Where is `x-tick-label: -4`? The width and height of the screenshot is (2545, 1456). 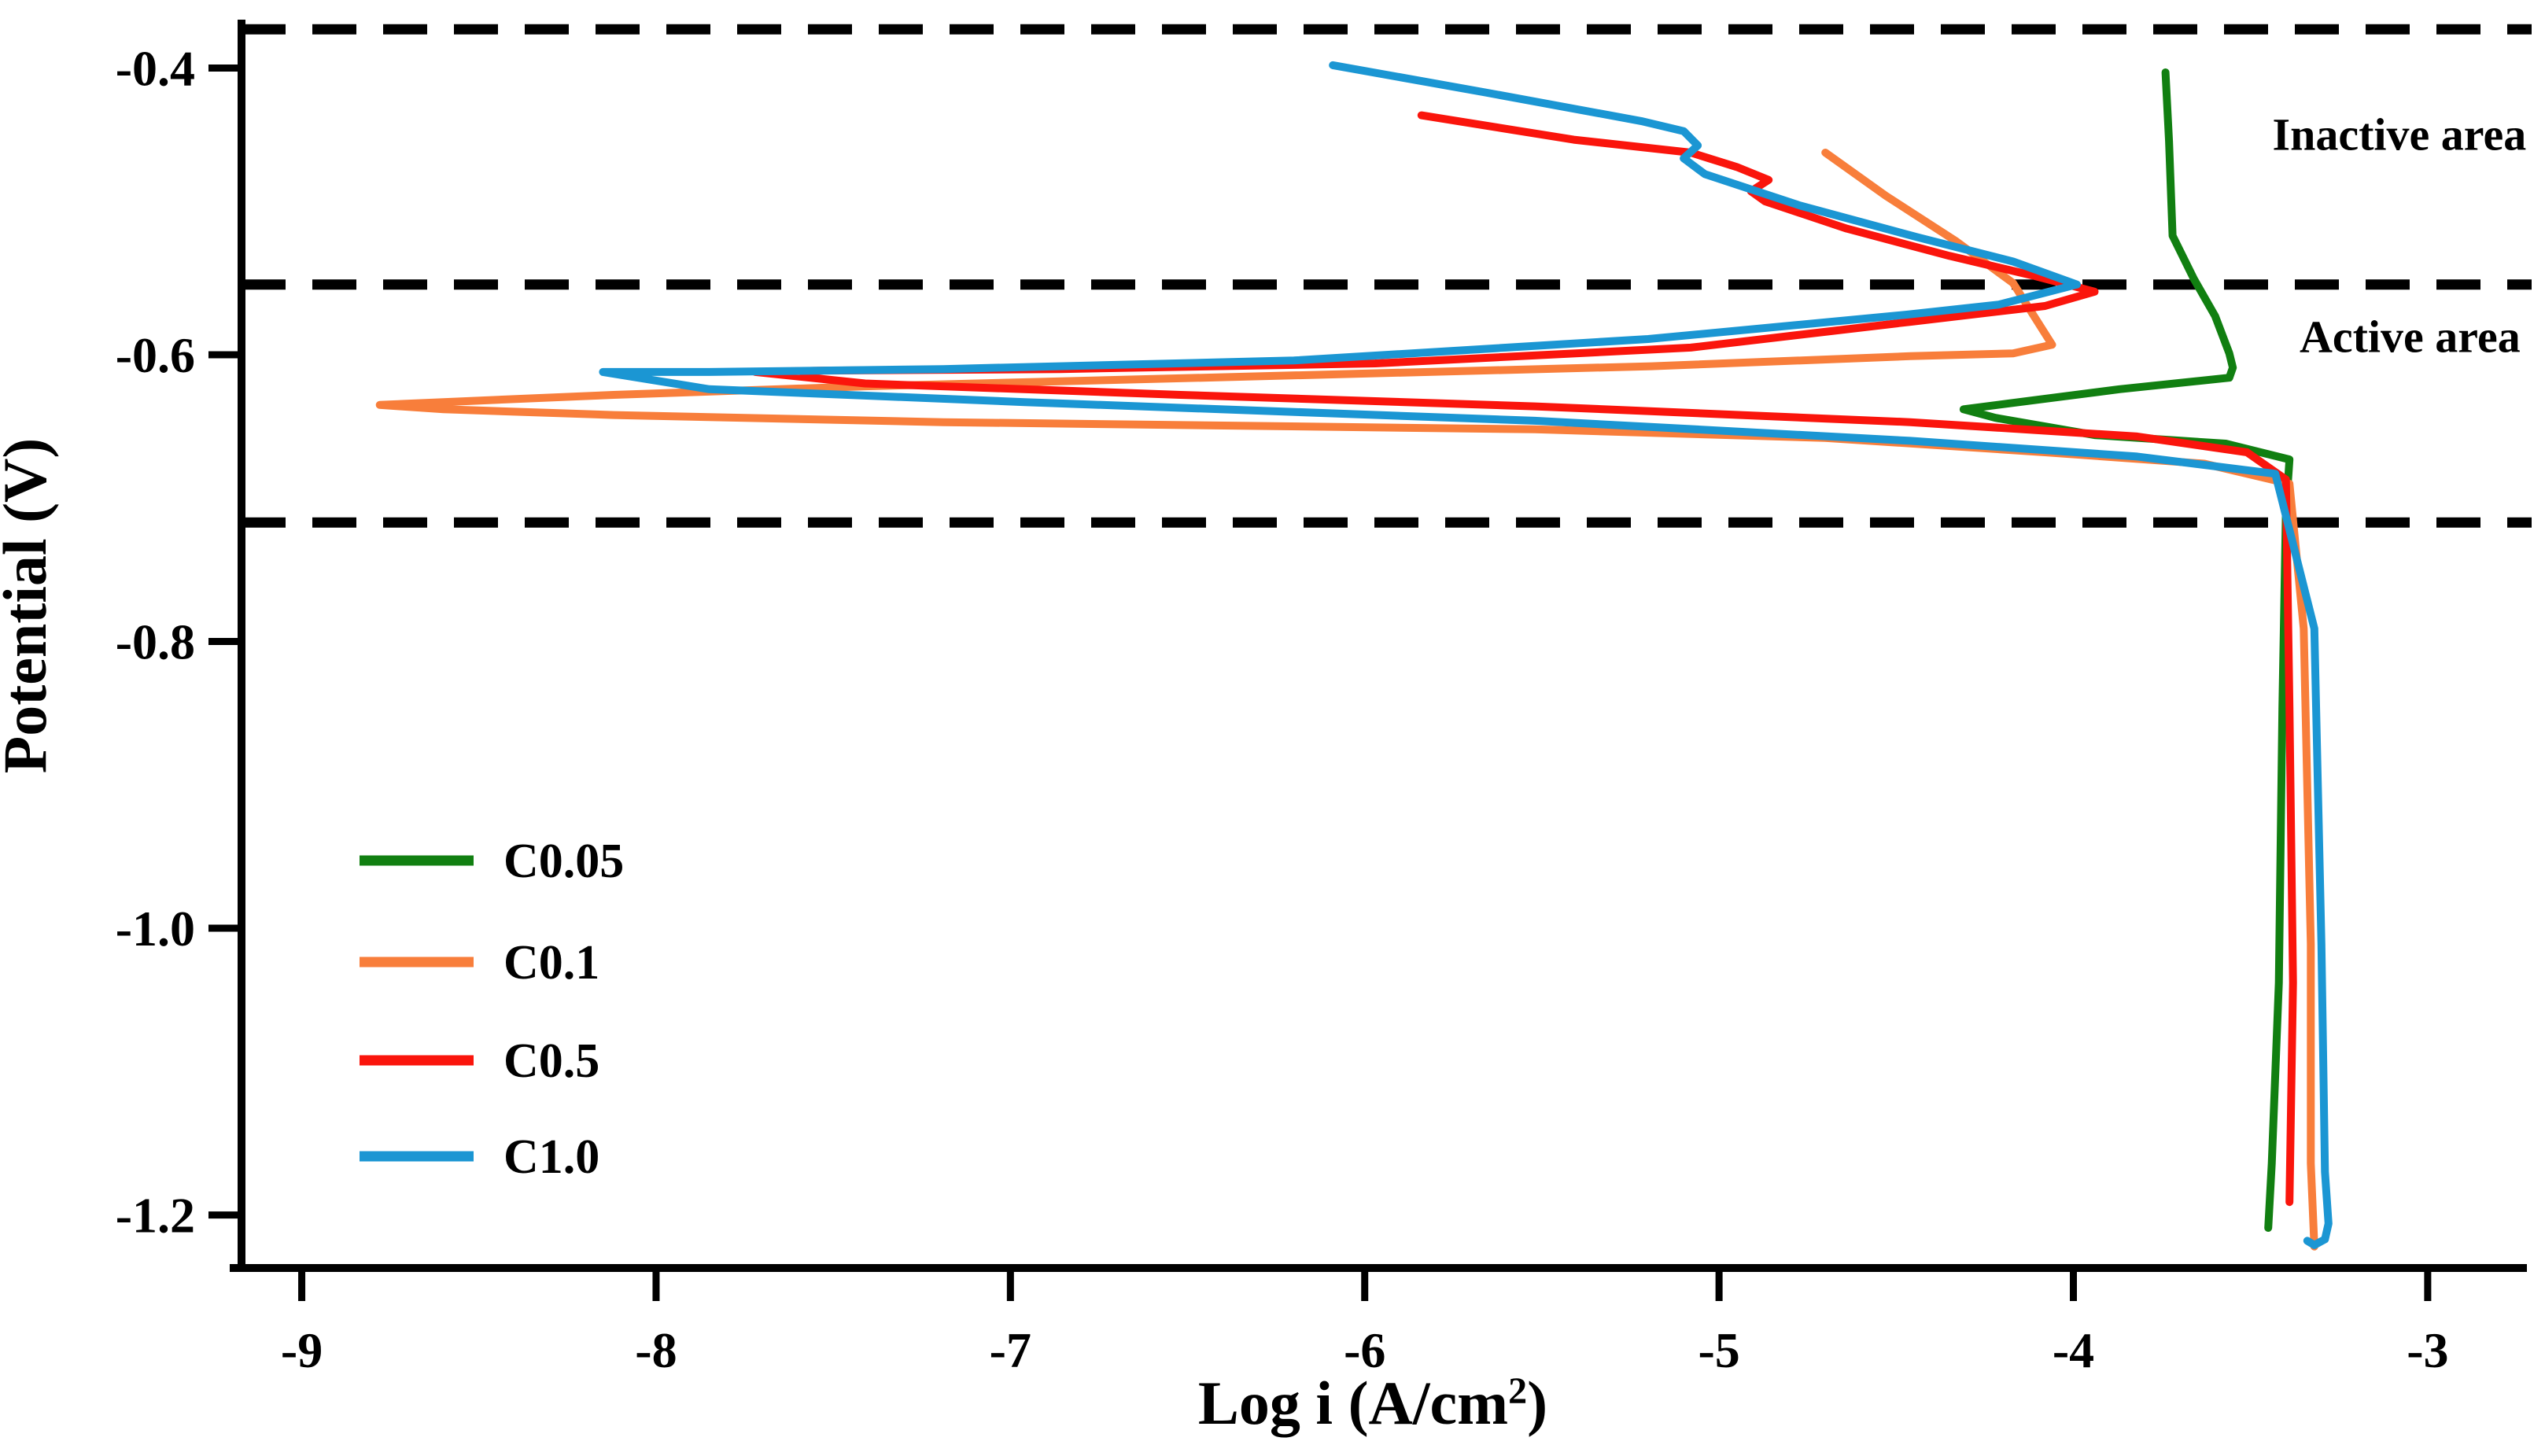
x-tick-label: -4 is located at coordinates (2073, 1350).